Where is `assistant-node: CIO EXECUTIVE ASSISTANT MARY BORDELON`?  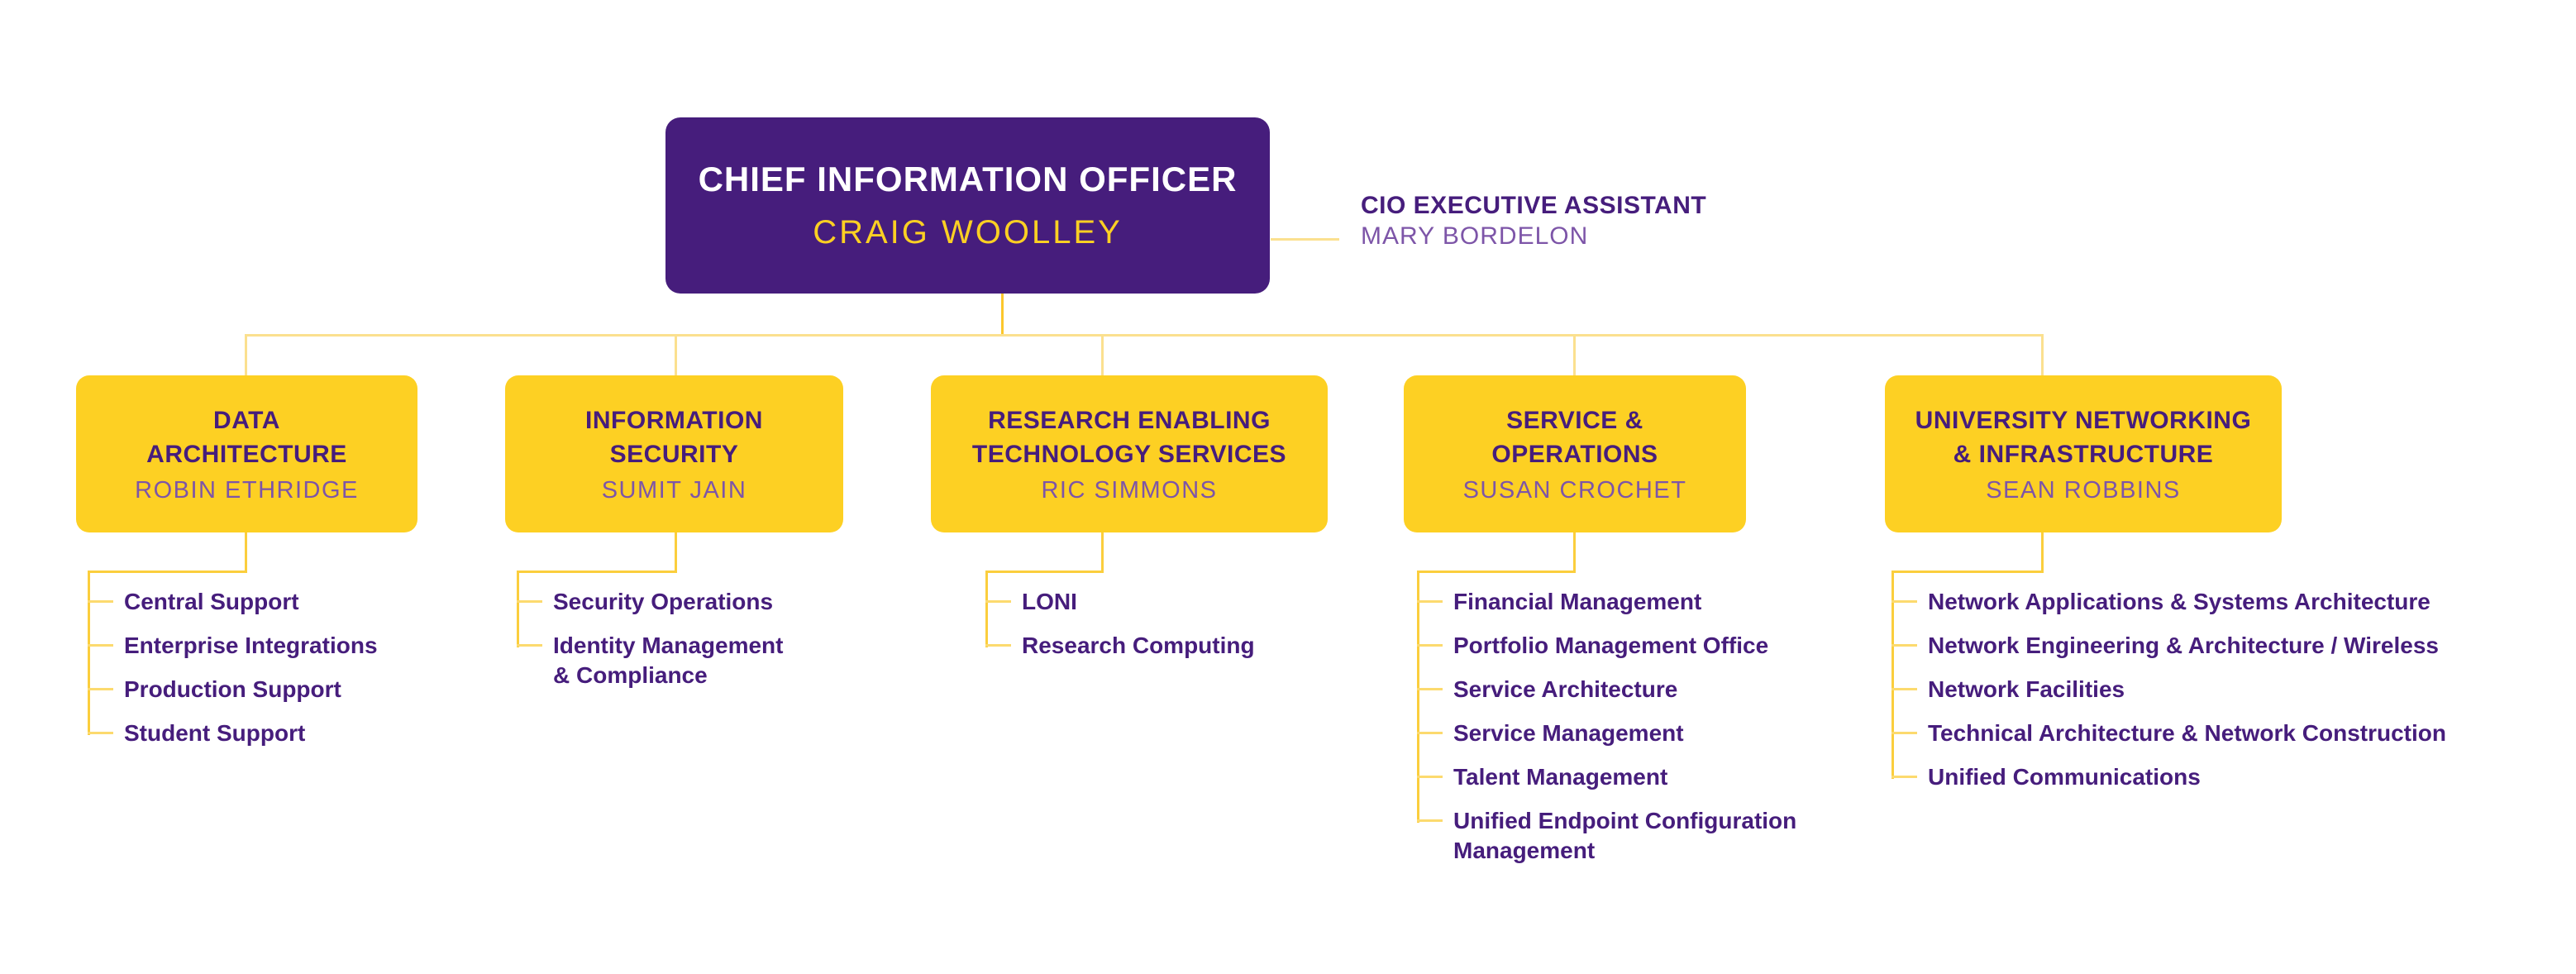
assistant-node: CIO EXECUTIVE ASSISTANT MARY BORDELON is located at coordinates (1533, 220).